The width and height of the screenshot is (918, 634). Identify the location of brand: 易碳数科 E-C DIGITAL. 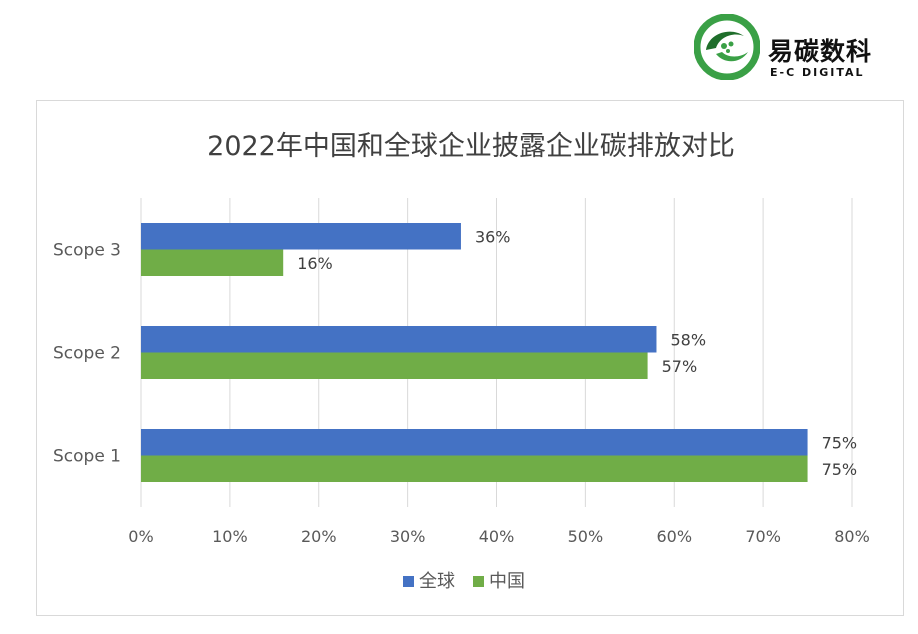
(799, 49).